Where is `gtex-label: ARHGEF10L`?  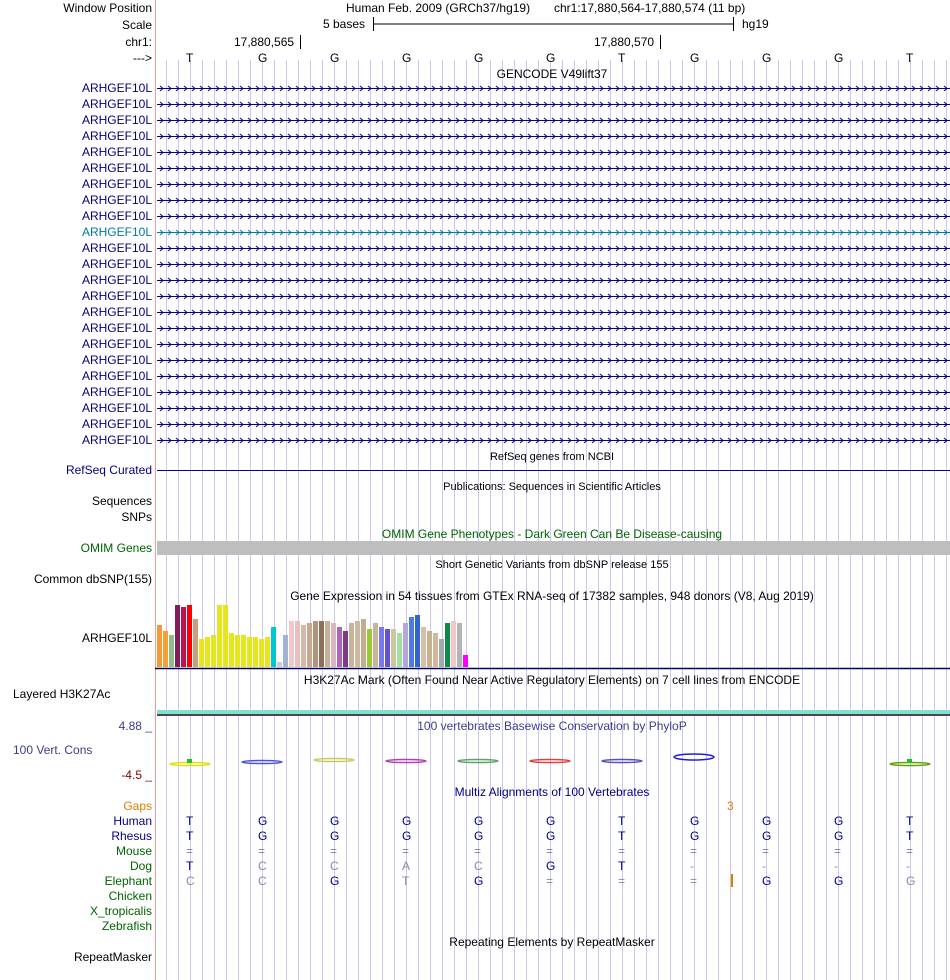
gtex-label: ARHGEF10L is located at coordinates (116, 638).